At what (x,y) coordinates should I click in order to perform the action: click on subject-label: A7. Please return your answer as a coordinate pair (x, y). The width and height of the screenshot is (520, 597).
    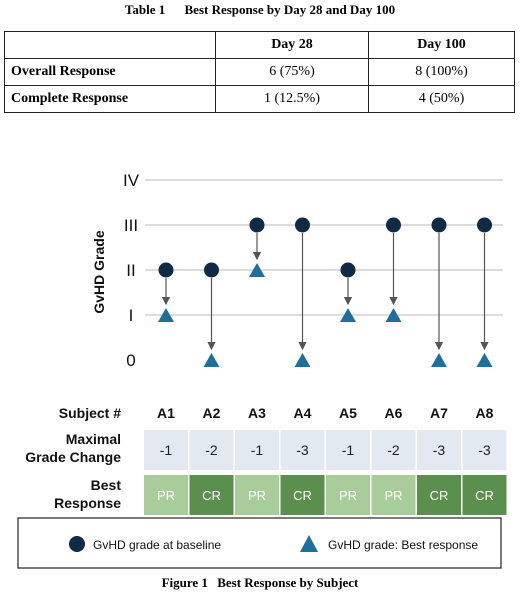
    Looking at the image, I should click on (439, 413).